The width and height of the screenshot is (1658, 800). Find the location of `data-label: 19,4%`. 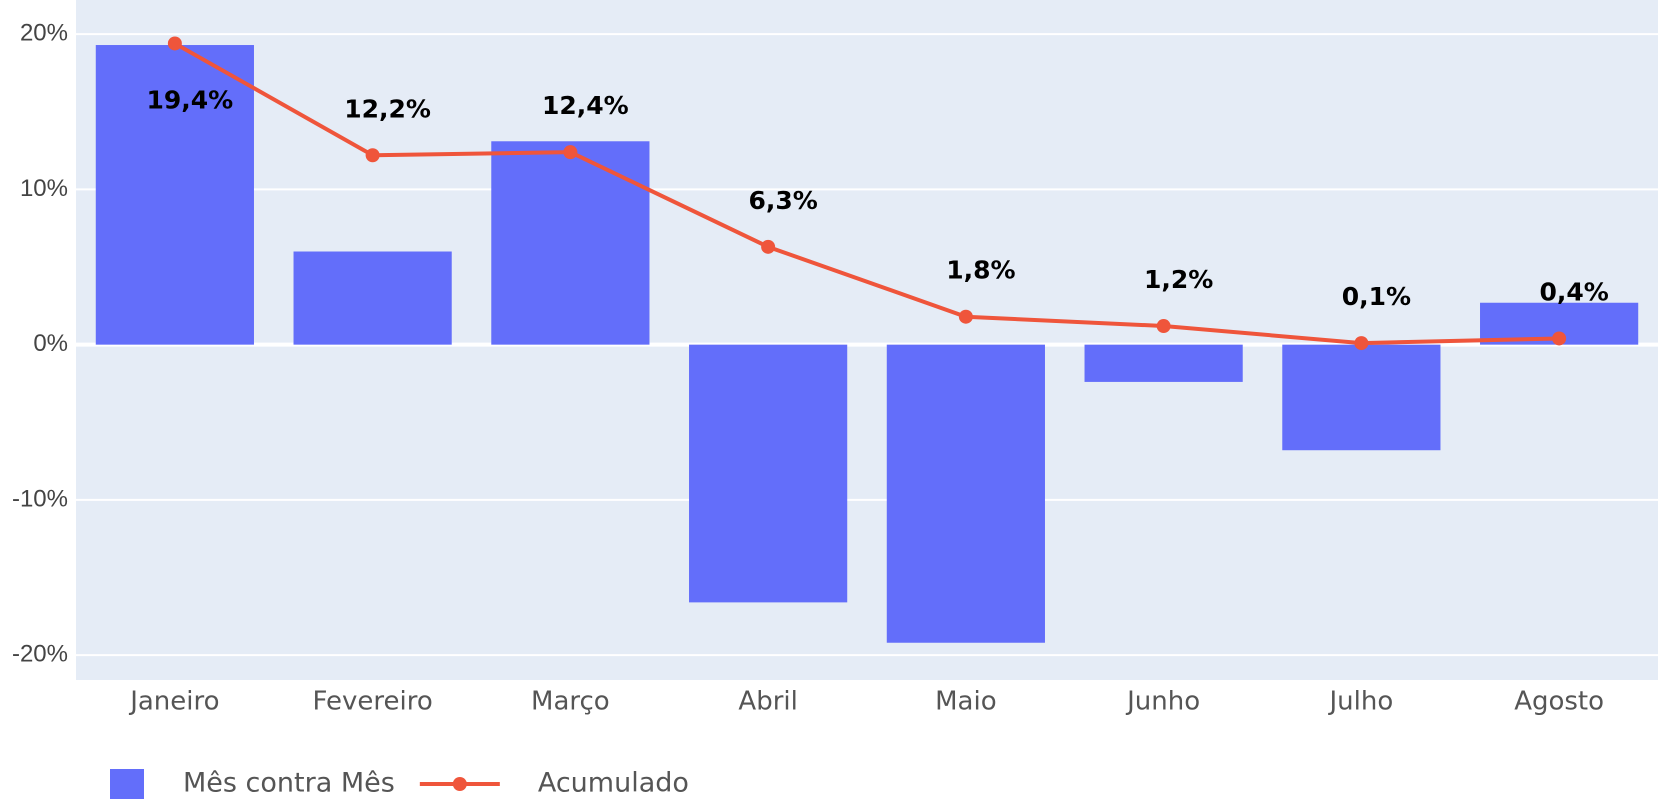

data-label: 19,4% is located at coordinates (190, 99).